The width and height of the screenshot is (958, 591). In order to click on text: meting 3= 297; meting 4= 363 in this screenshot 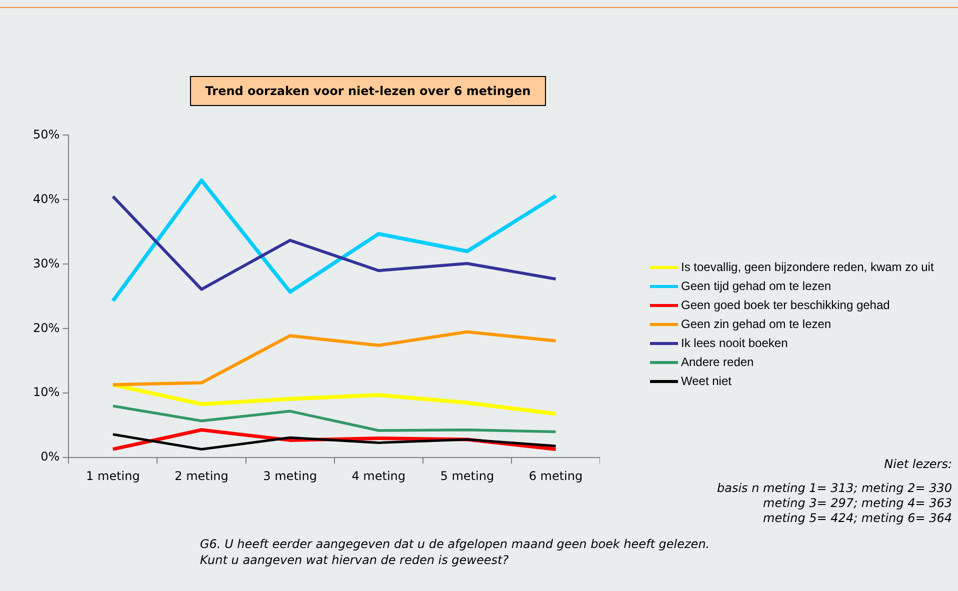, I will do `click(857, 503)`.